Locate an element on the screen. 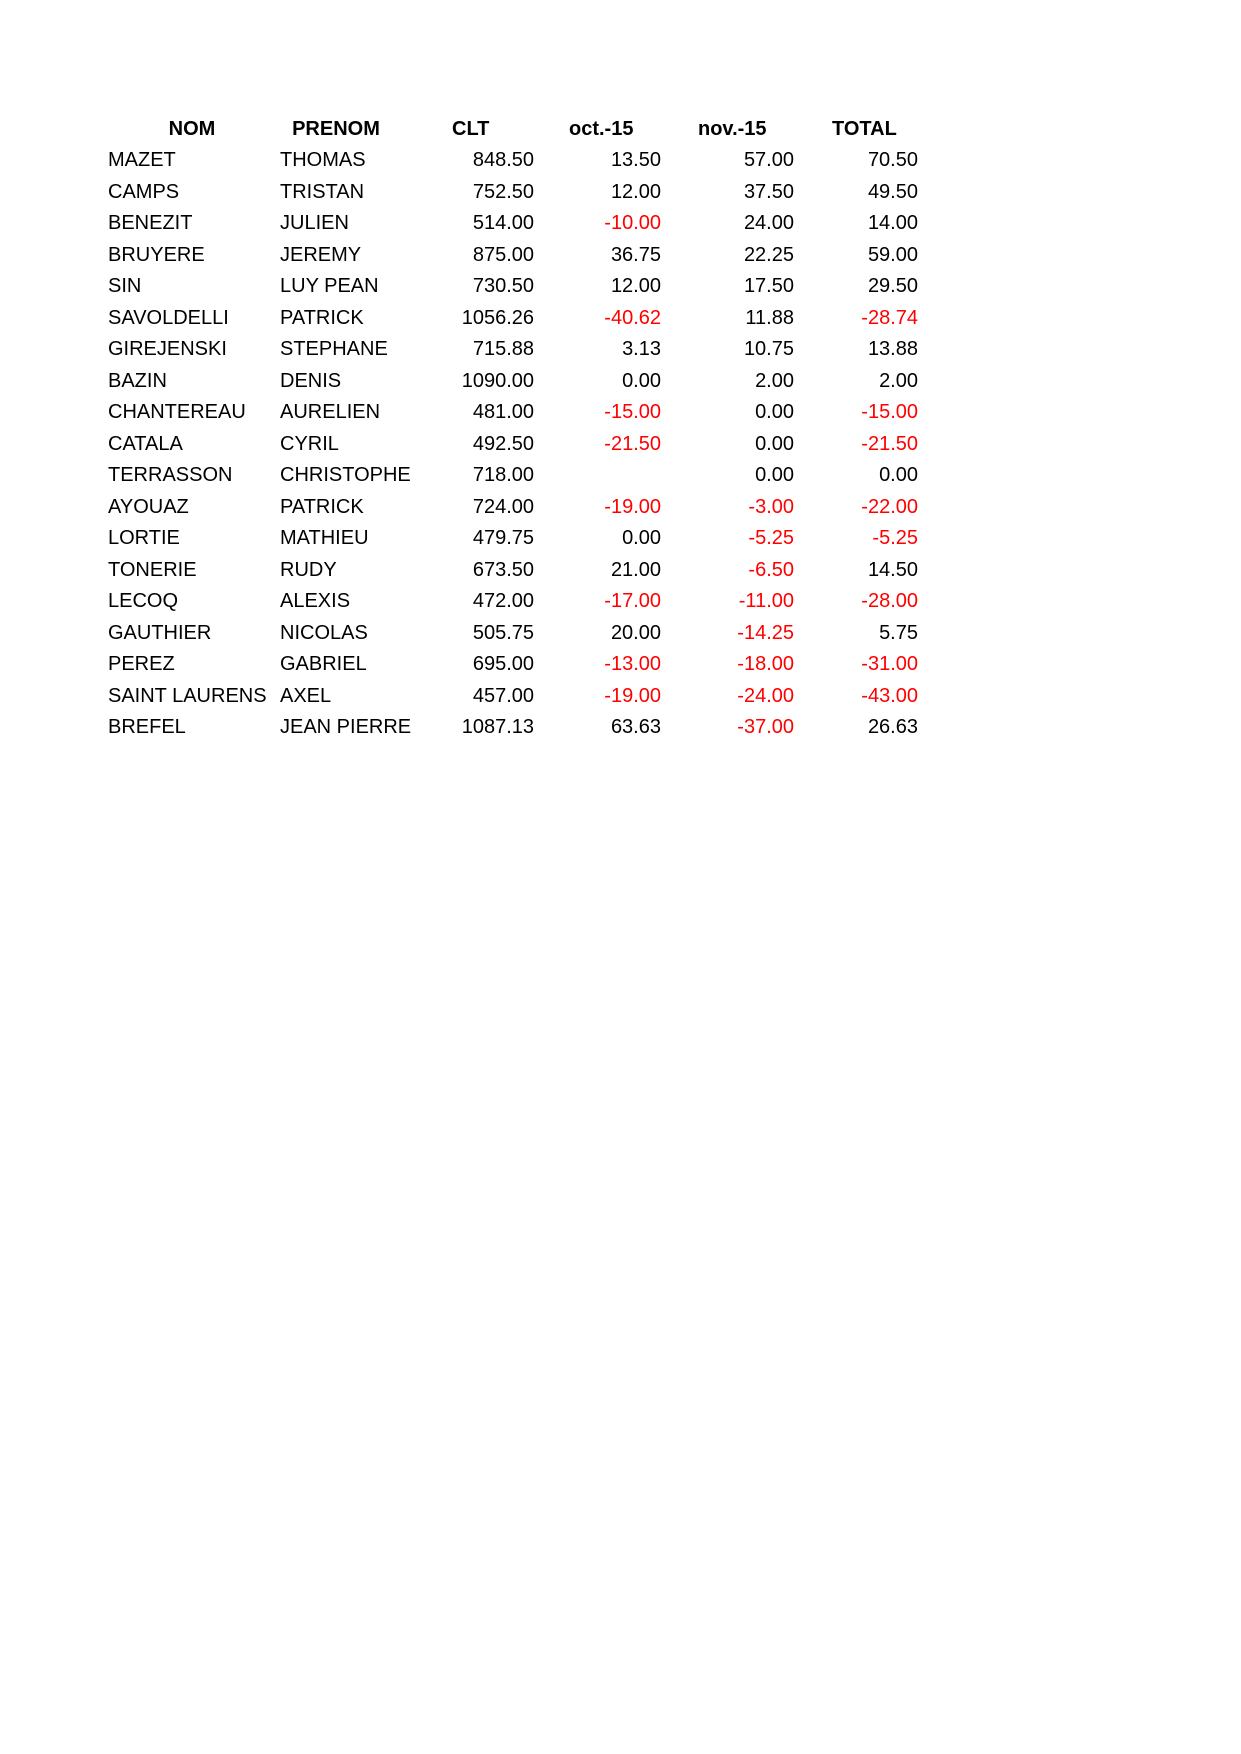  cell-oct: -17.00 is located at coordinates (632, 601).